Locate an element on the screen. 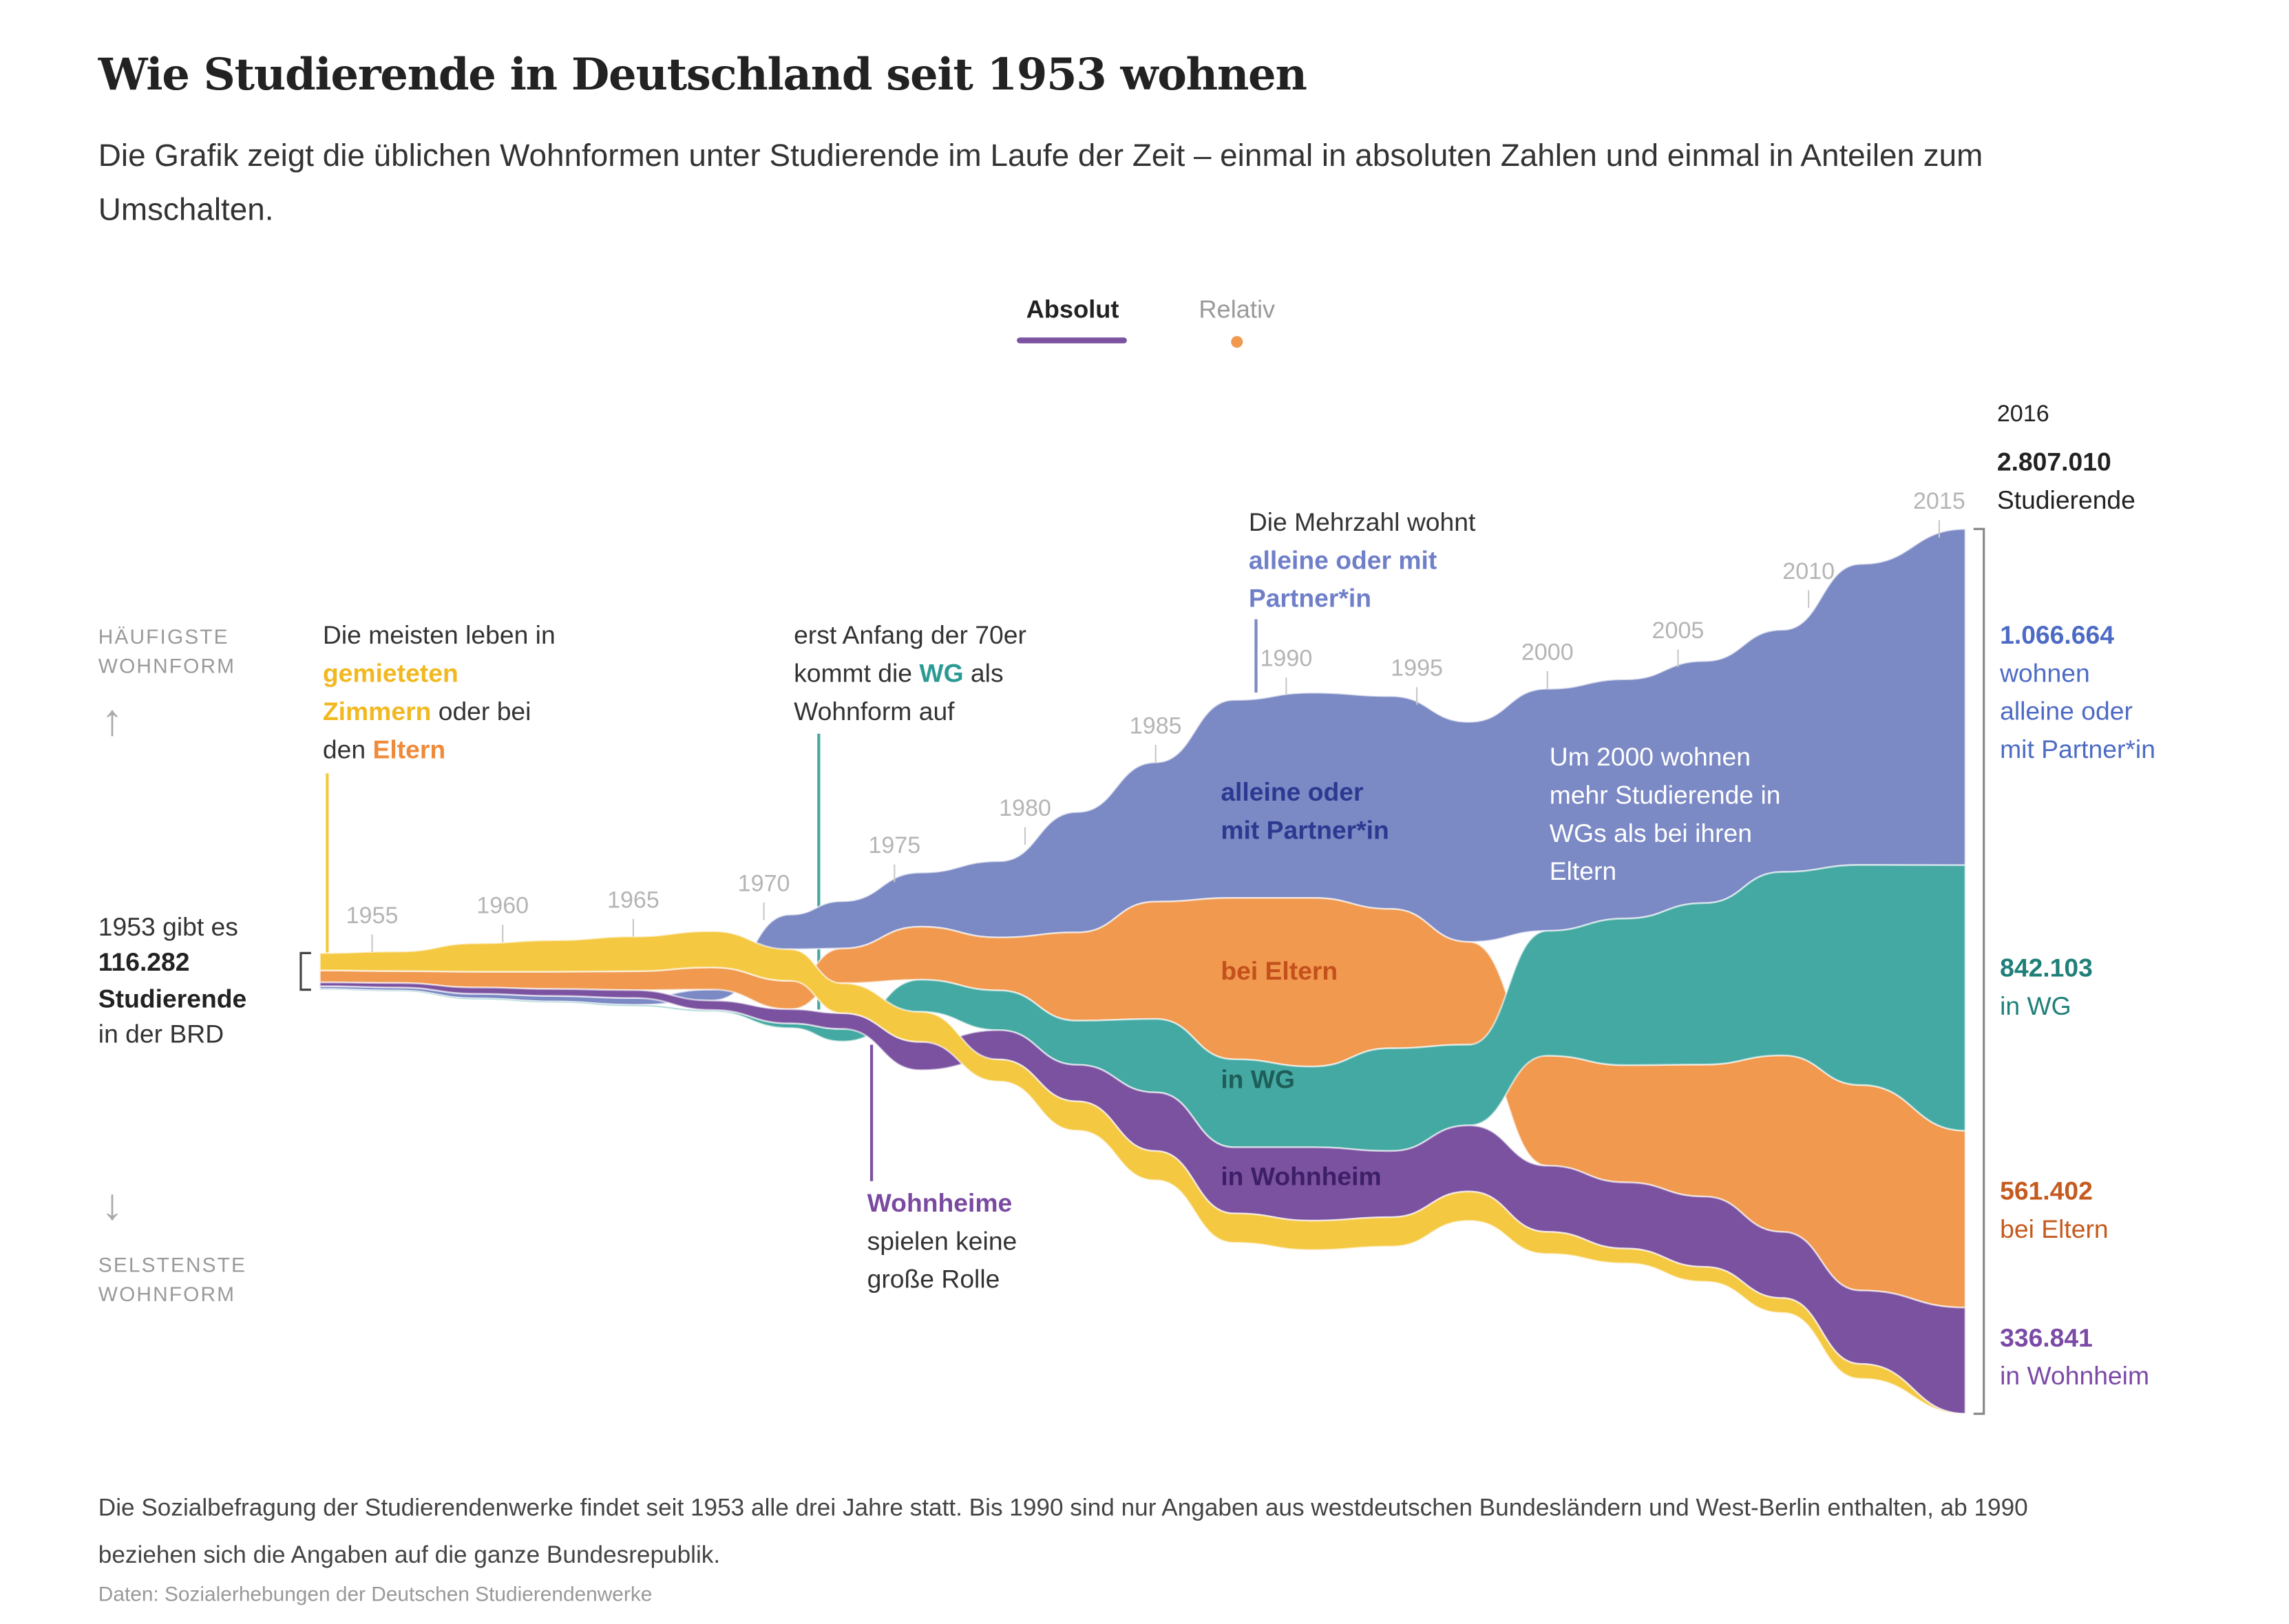  annotation-line: WGs als bei ihren is located at coordinates (1651, 833).